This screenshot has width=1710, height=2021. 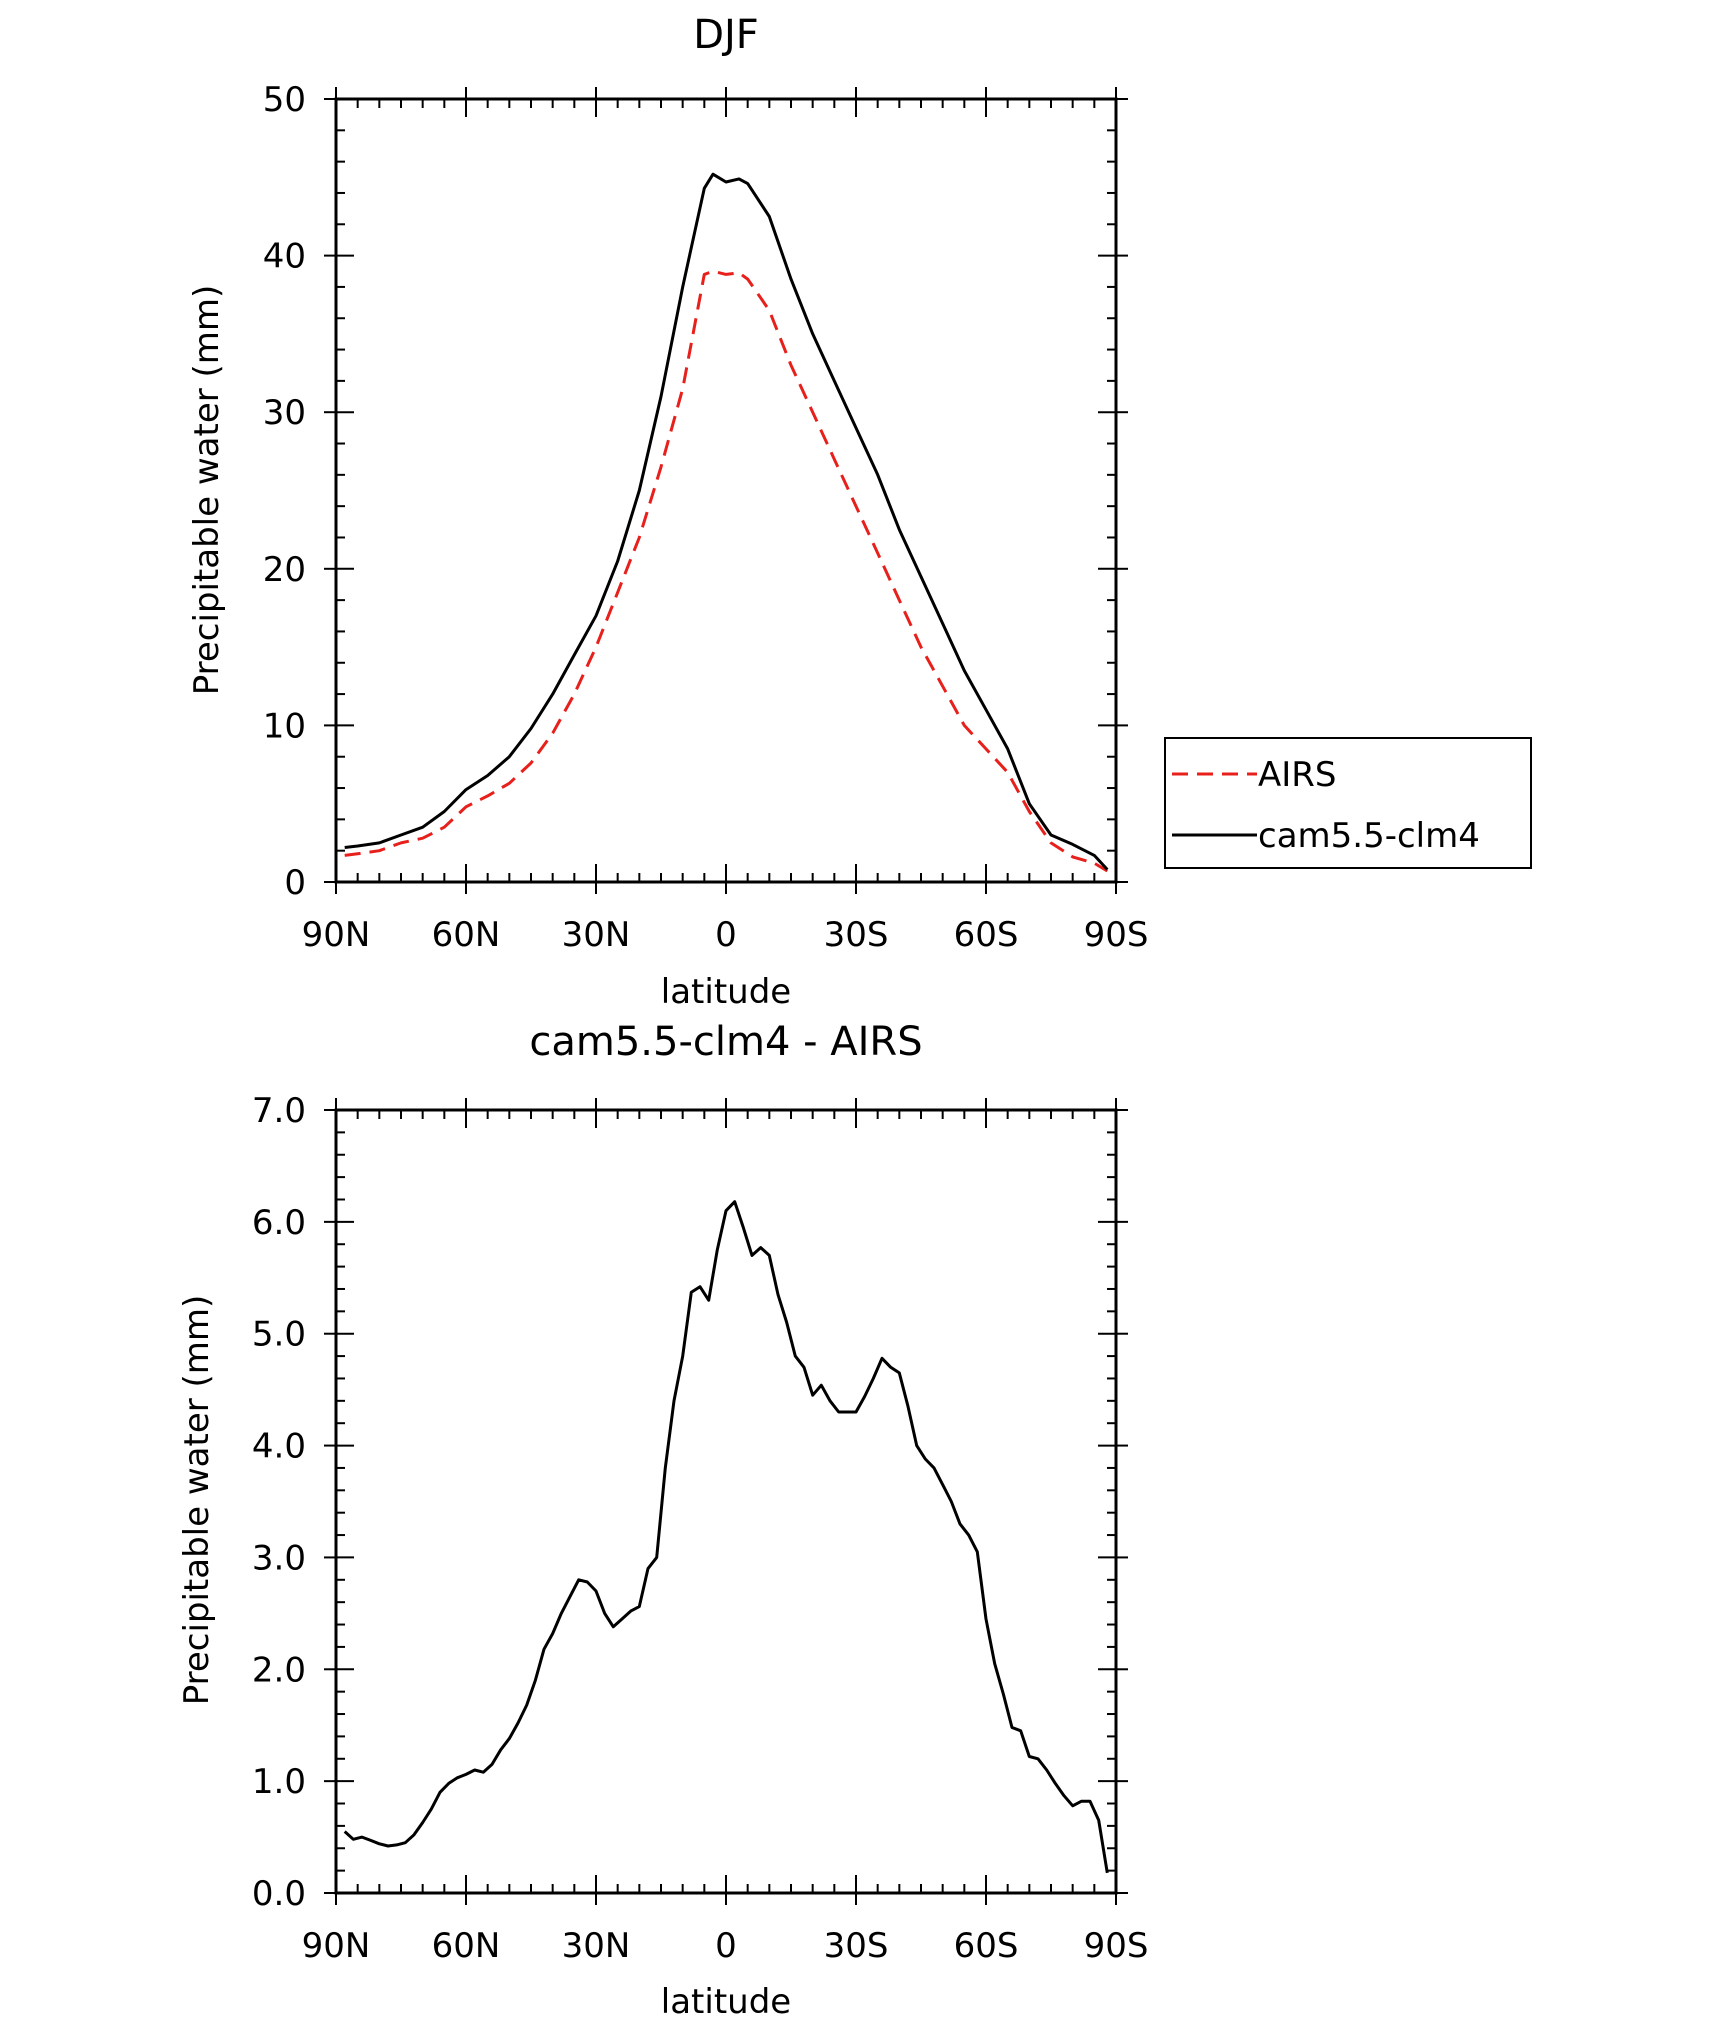 What do you see at coordinates (284, 257) in the screenshot?
I see `y-tick-label: 40` at bounding box center [284, 257].